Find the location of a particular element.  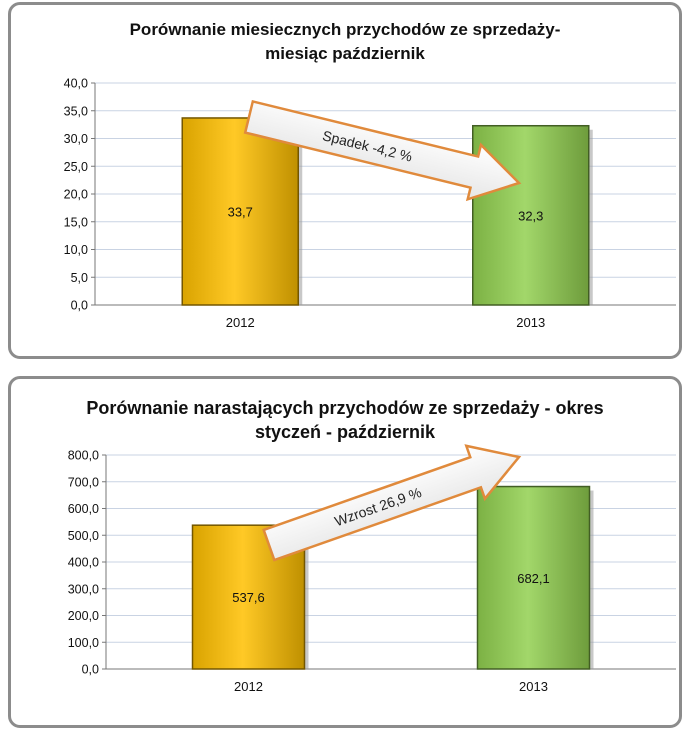

data-label: 682,1 is located at coordinates (533, 578).